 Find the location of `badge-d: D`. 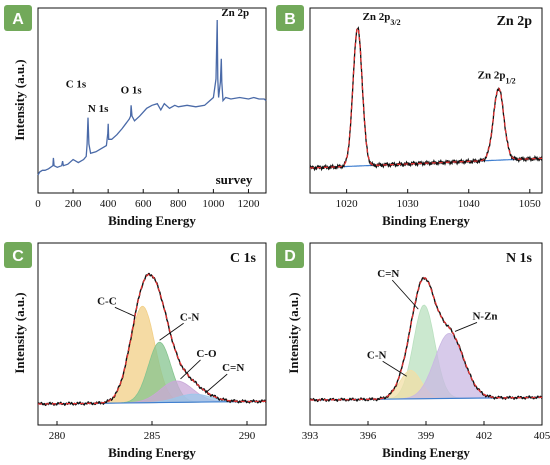

badge-d: D is located at coordinates (290, 255).